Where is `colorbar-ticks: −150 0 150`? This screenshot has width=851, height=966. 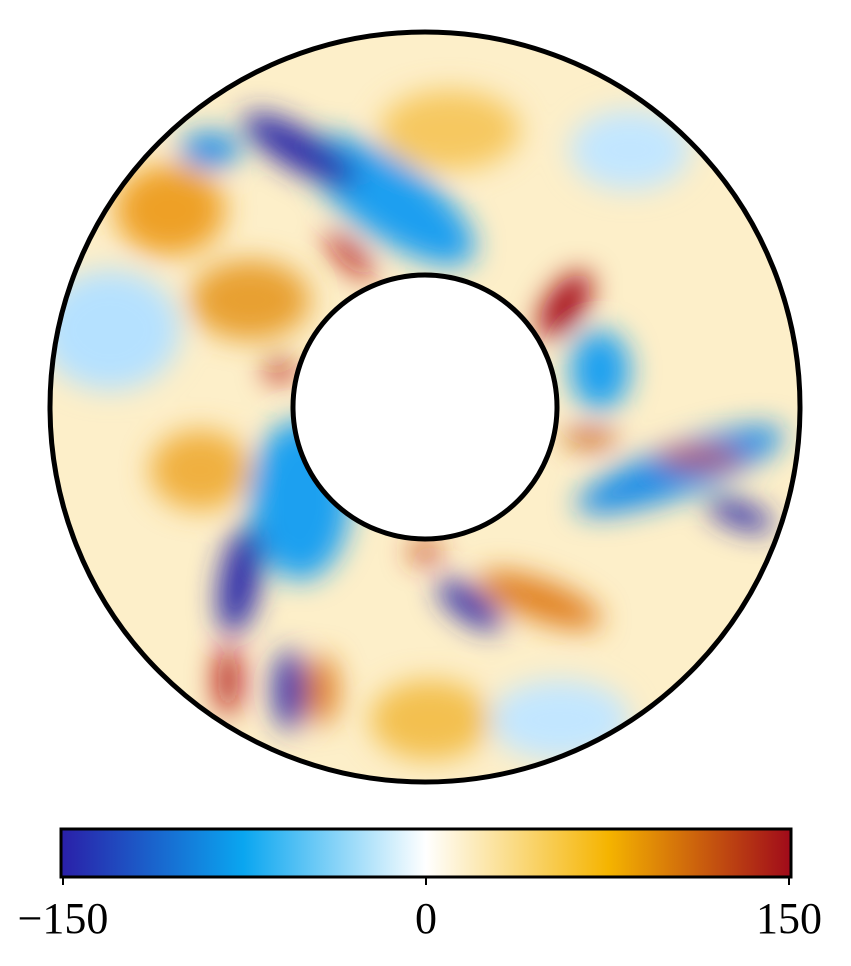 colorbar-ticks: −150 0 150 is located at coordinates (420, 910).